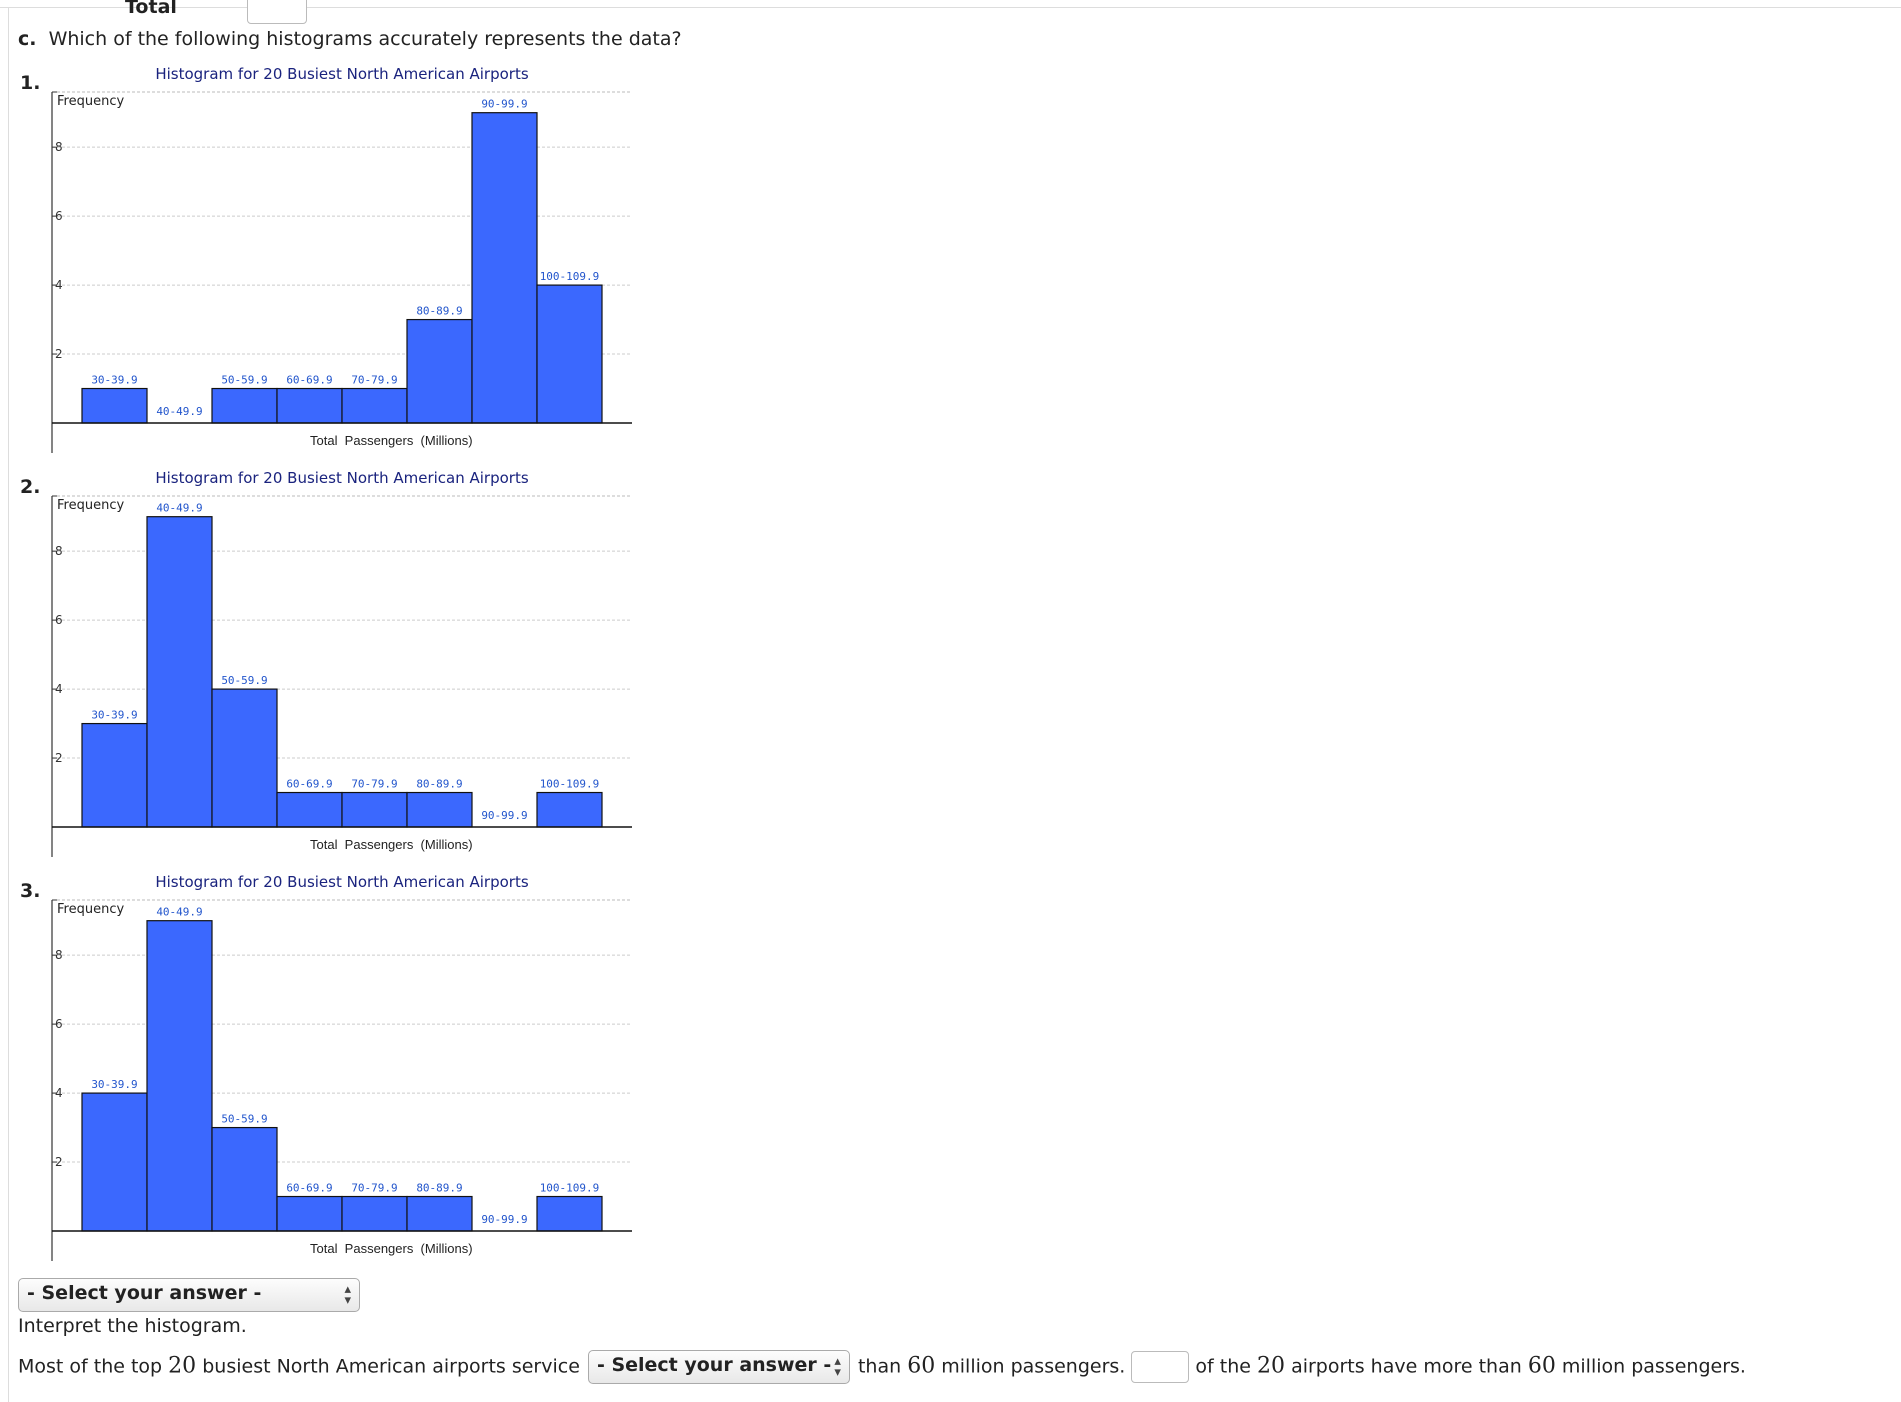 The height and width of the screenshot is (1402, 1901). Describe the element at coordinates (179, 411) in the screenshot. I see `bar-label: 40-49.9` at that location.